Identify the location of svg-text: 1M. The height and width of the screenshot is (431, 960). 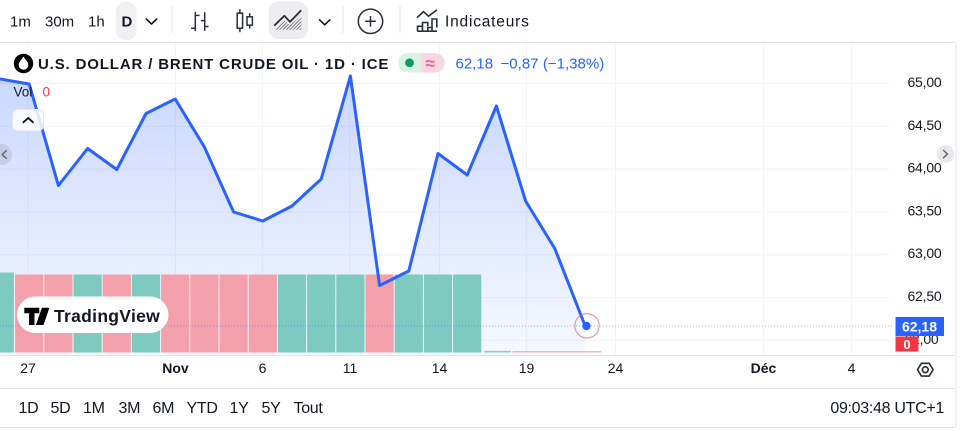
(94, 408).